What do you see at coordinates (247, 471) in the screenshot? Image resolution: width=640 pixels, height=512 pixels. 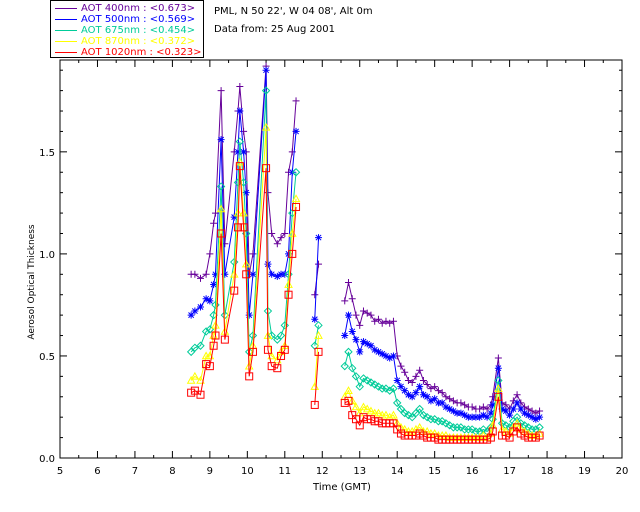 I see `x-tick-label: 10` at bounding box center [247, 471].